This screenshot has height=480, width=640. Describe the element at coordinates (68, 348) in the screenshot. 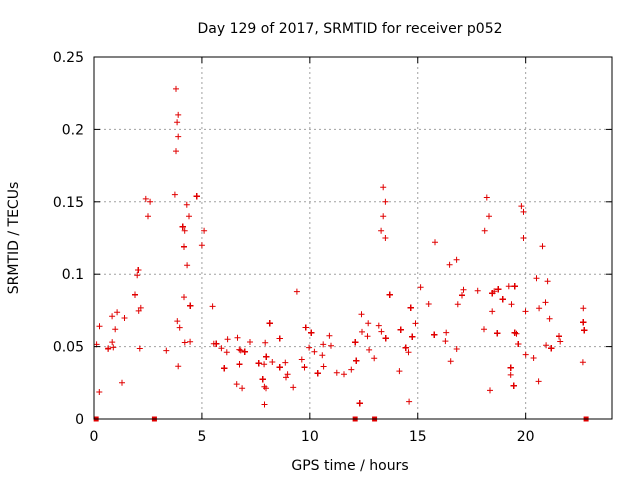

I see `y-tick-label: 0.05` at that location.